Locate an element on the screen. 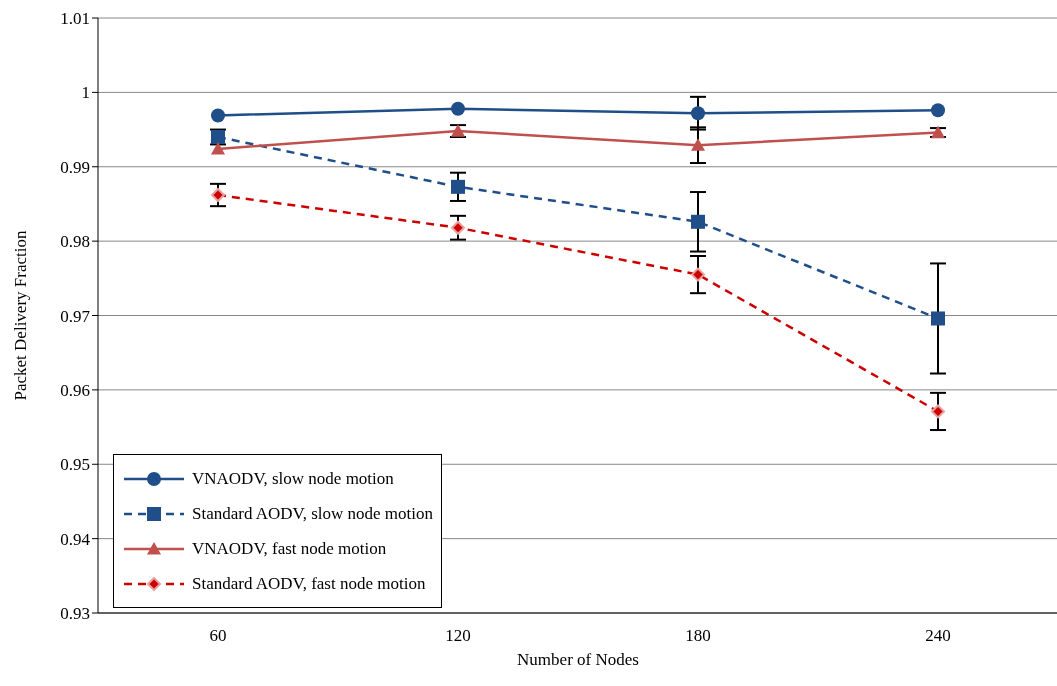 This screenshot has width=1057, height=686. y-tick-label: 0.97 is located at coordinates (75, 316).